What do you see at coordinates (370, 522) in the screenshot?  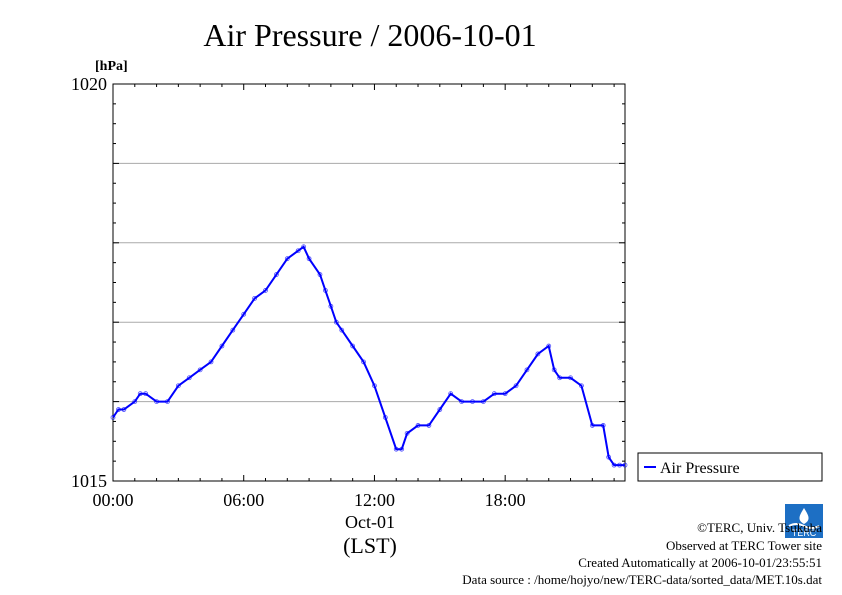 I see `x-axis-date-label: Oct-01` at bounding box center [370, 522].